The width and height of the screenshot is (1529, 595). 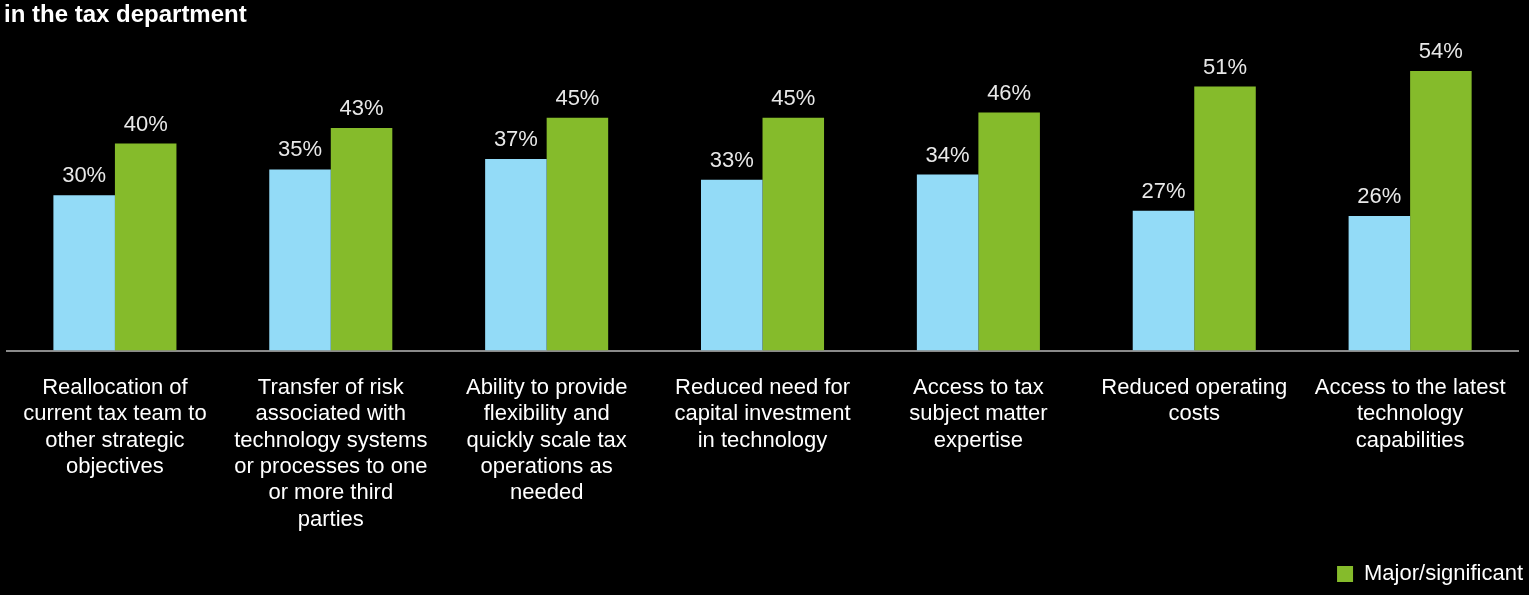 What do you see at coordinates (1009, 92) in the screenshot?
I see `data-label: 46%` at bounding box center [1009, 92].